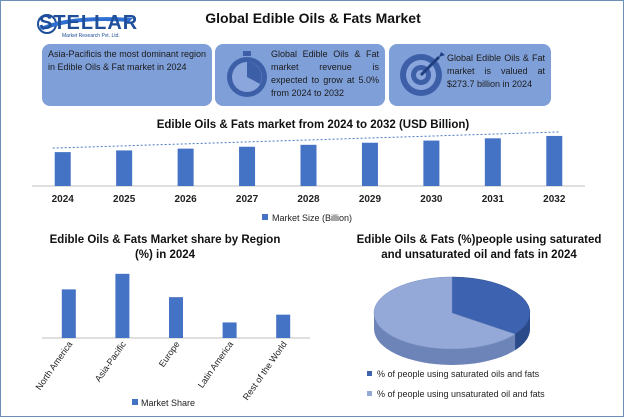  I want to click on logo-subtitle: Market Research Pvt. Ltd., so click(91, 36).